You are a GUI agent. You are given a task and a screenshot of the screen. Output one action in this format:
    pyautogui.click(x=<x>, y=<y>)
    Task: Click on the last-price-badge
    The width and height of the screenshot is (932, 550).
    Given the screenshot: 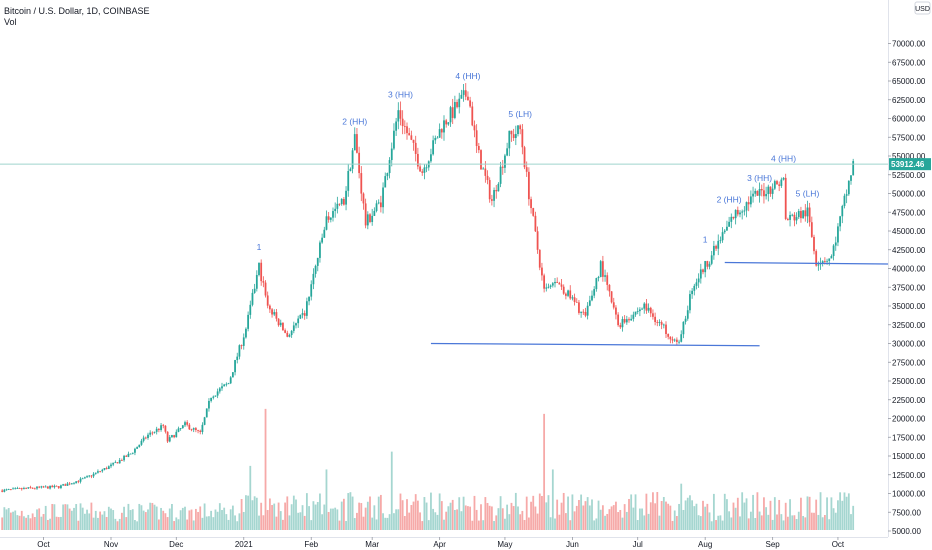 What is the action you would take?
    pyautogui.click(x=910, y=164)
    